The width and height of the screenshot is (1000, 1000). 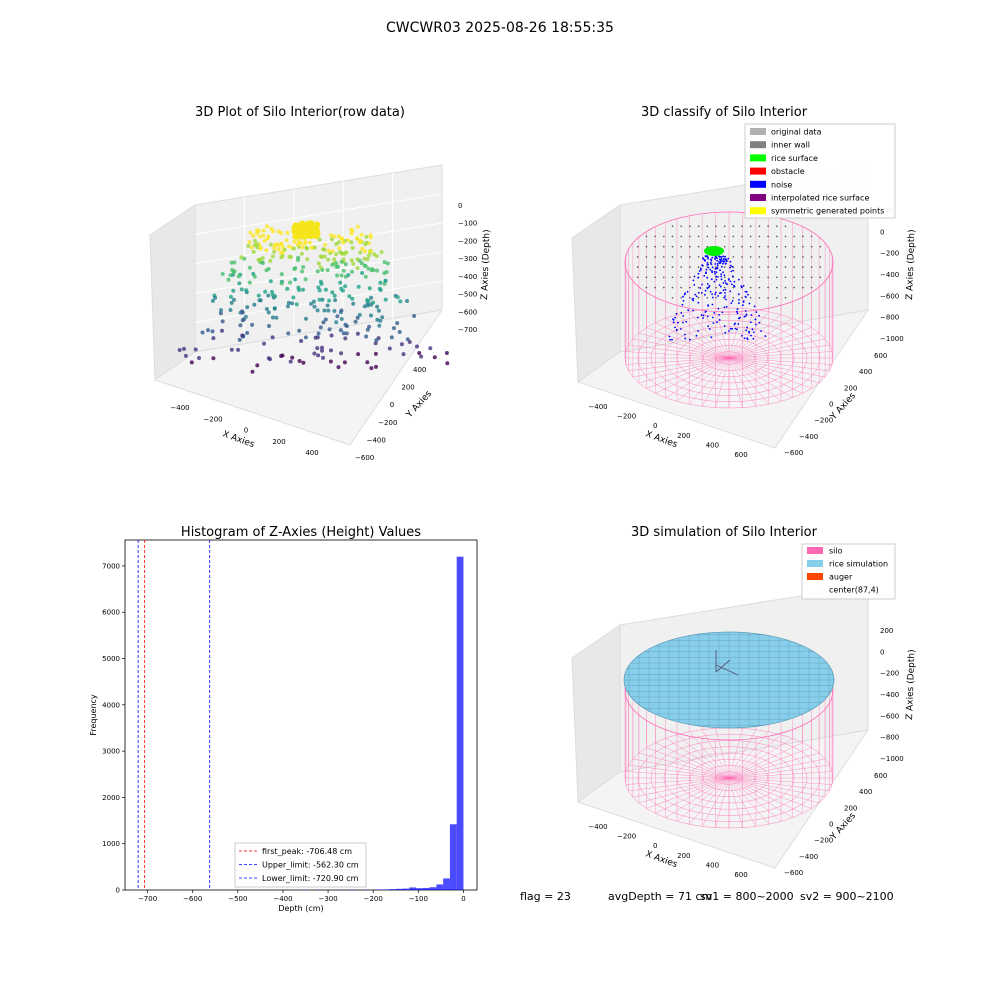 I want to click on hist-vlines, so click(x=174, y=715).